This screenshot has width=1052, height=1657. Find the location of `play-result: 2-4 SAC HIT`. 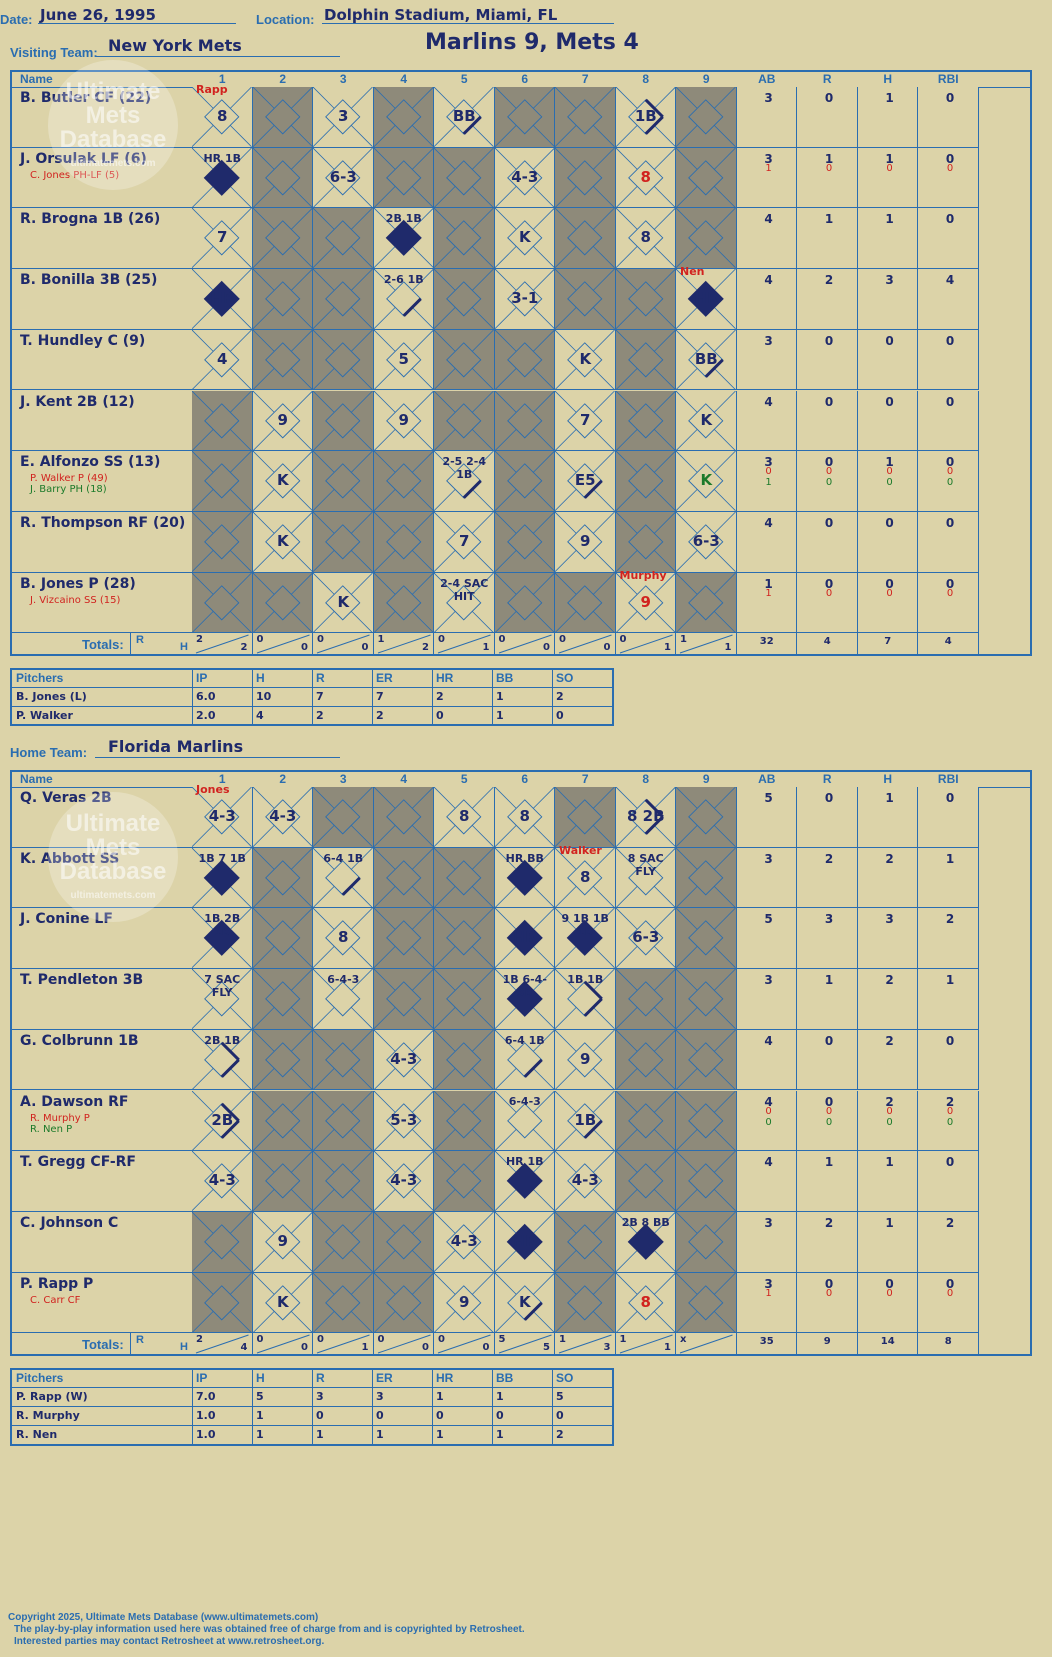

play-result: 2-4 SAC HIT is located at coordinates (464, 589).